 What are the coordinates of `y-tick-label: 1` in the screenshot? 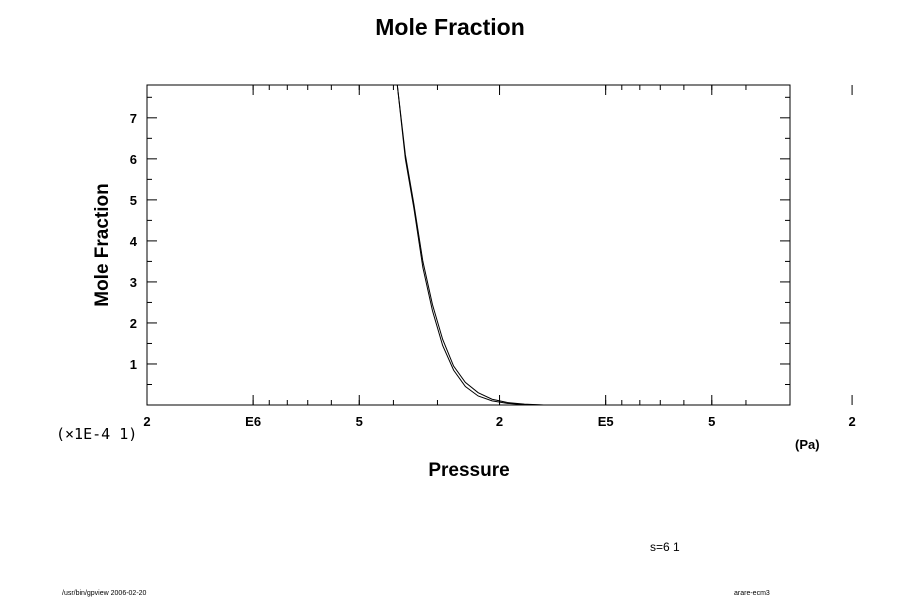 It's located at (133, 364).